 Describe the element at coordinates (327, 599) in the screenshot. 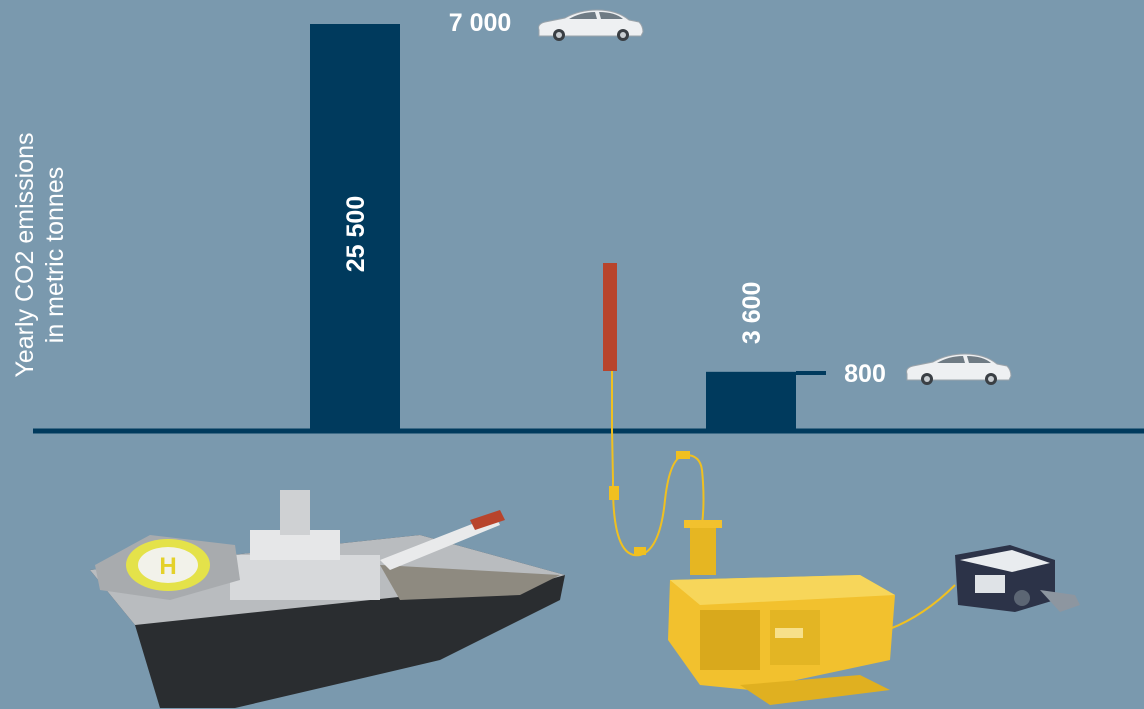

I see `offshore-vessel-icon: H` at that location.